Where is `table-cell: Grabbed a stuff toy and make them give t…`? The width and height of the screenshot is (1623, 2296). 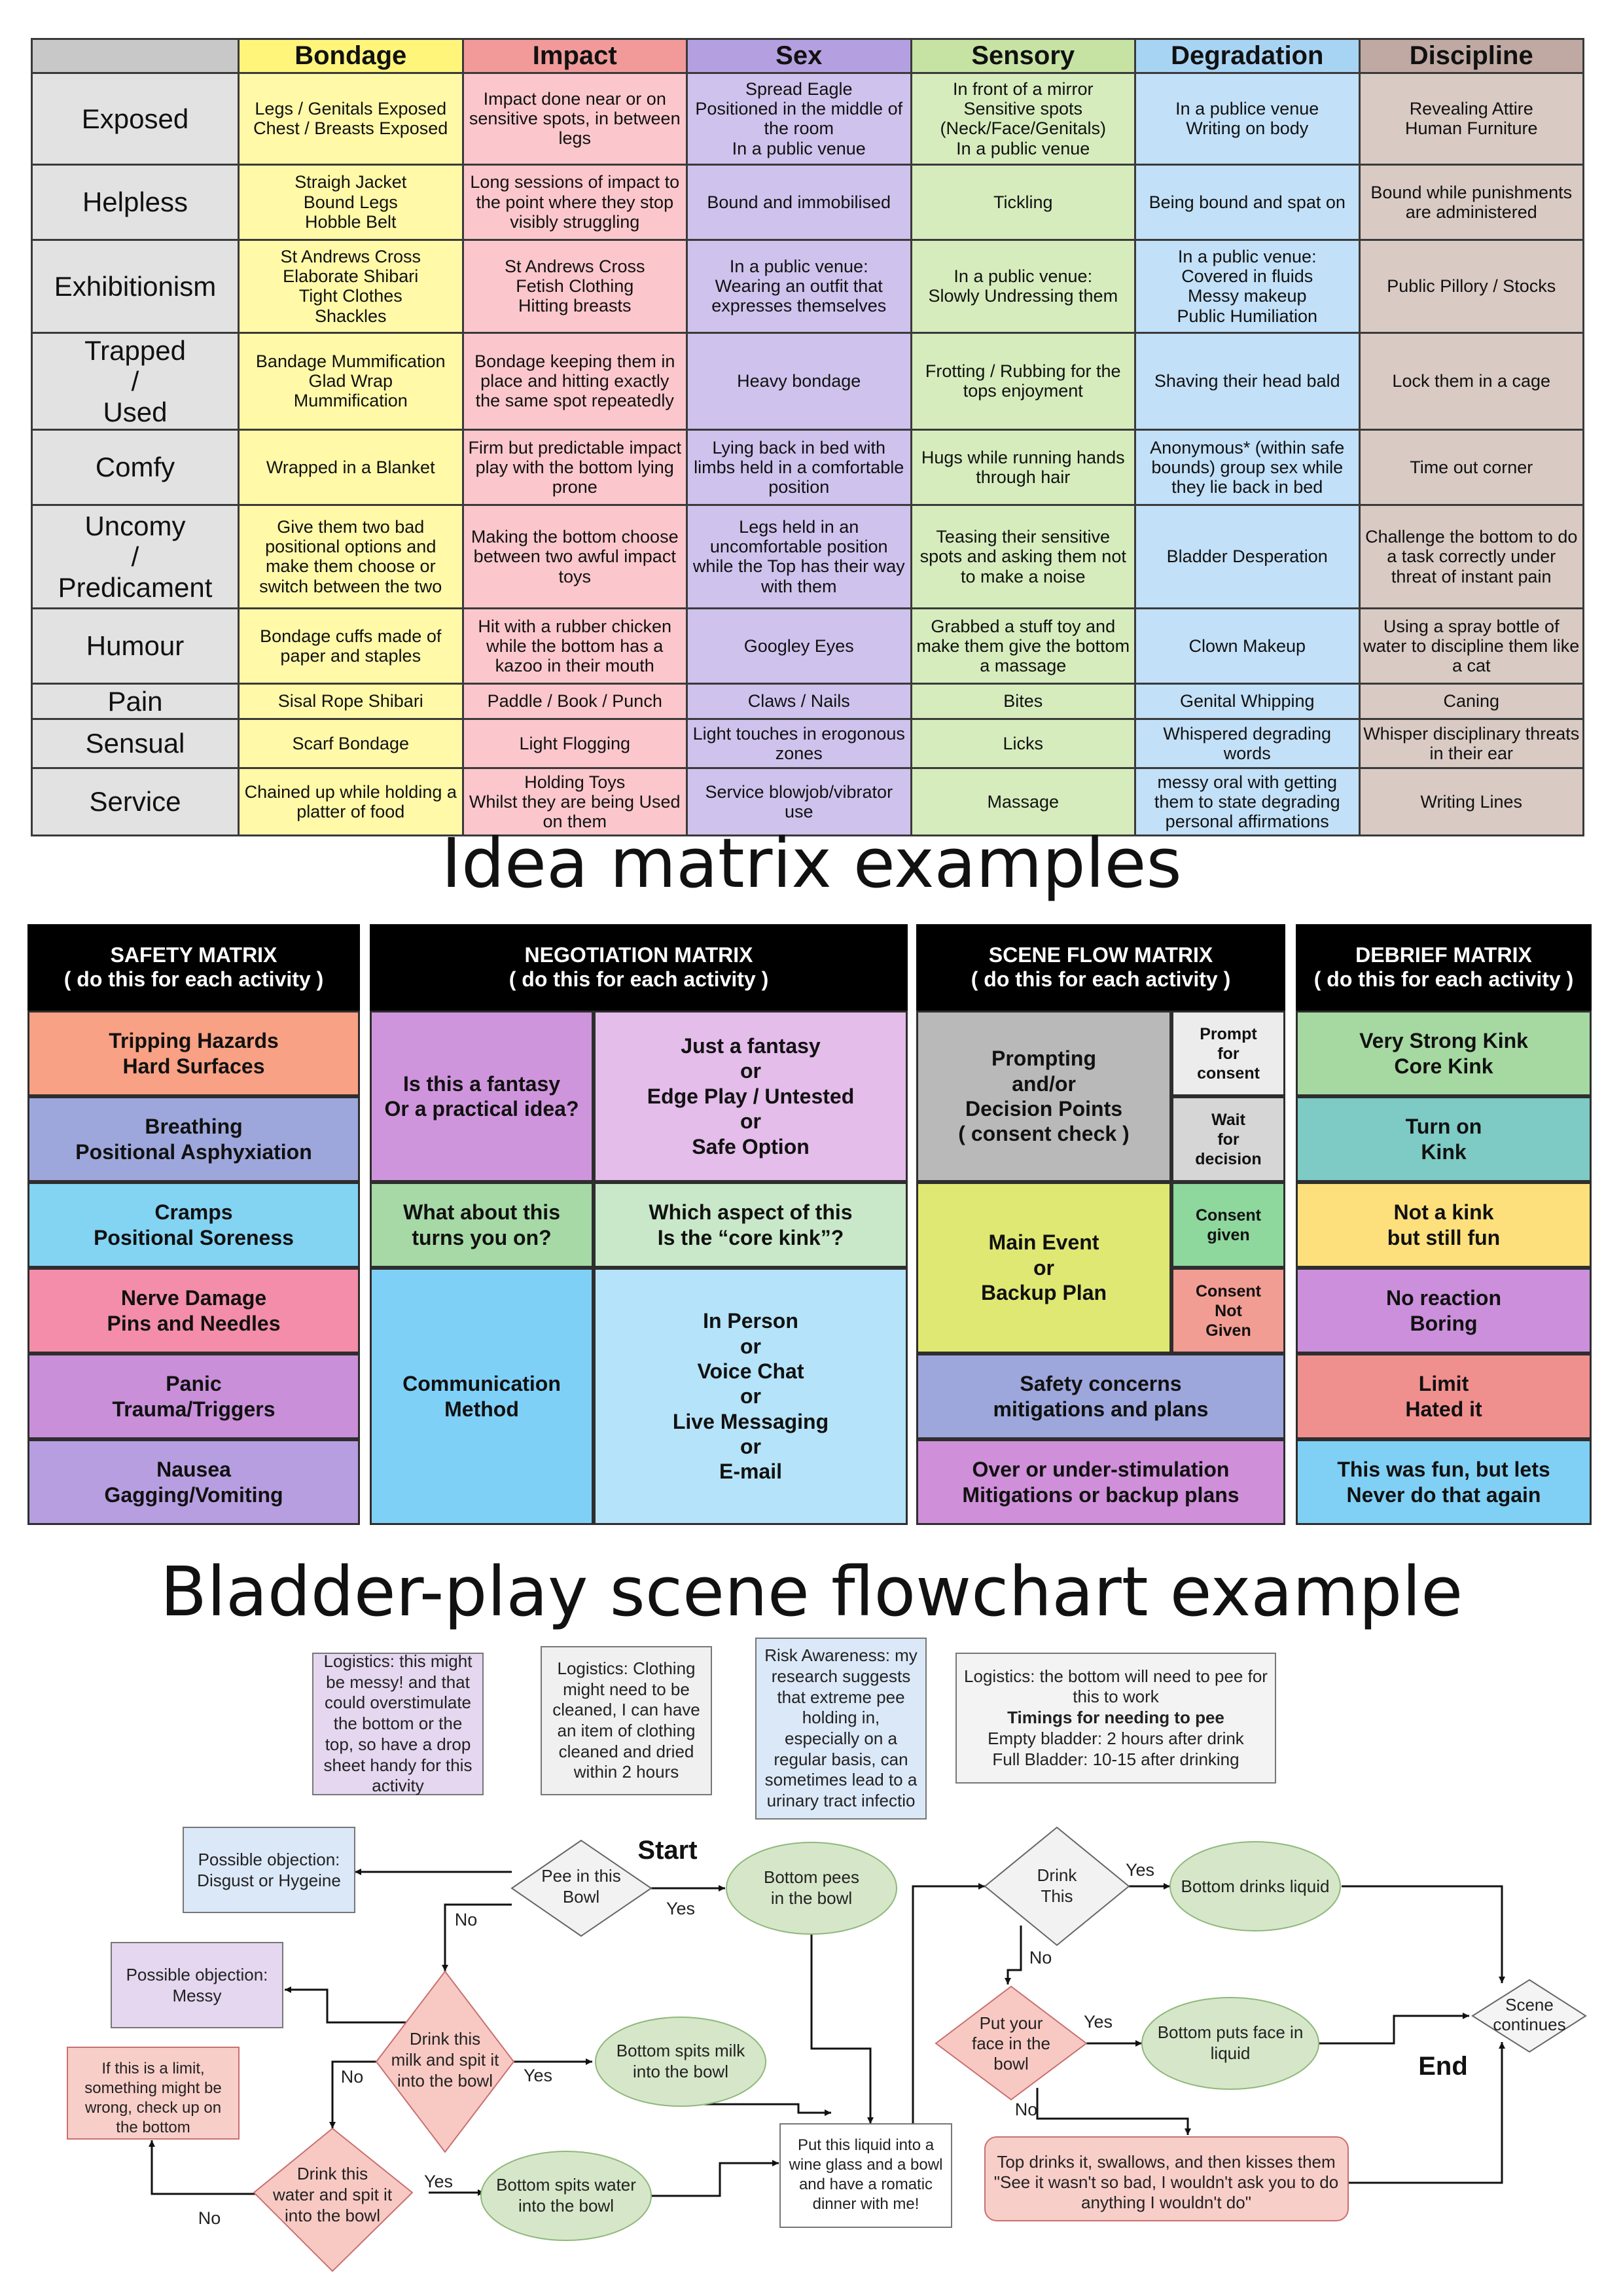 table-cell: Grabbed a stuff toy and make them give t… is located at coordinates (1023, 646).